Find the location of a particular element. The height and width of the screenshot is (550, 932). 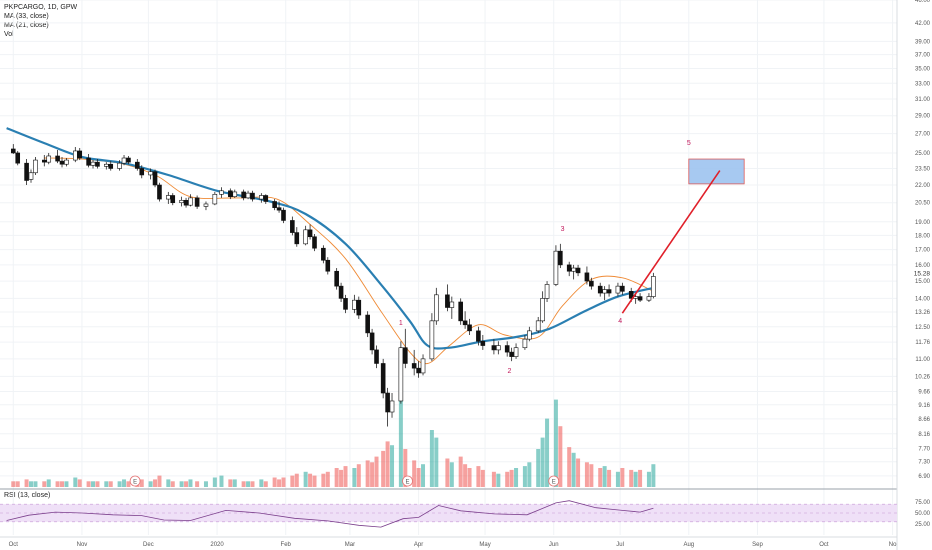

rsi-line is located at coordinates (330, 514).